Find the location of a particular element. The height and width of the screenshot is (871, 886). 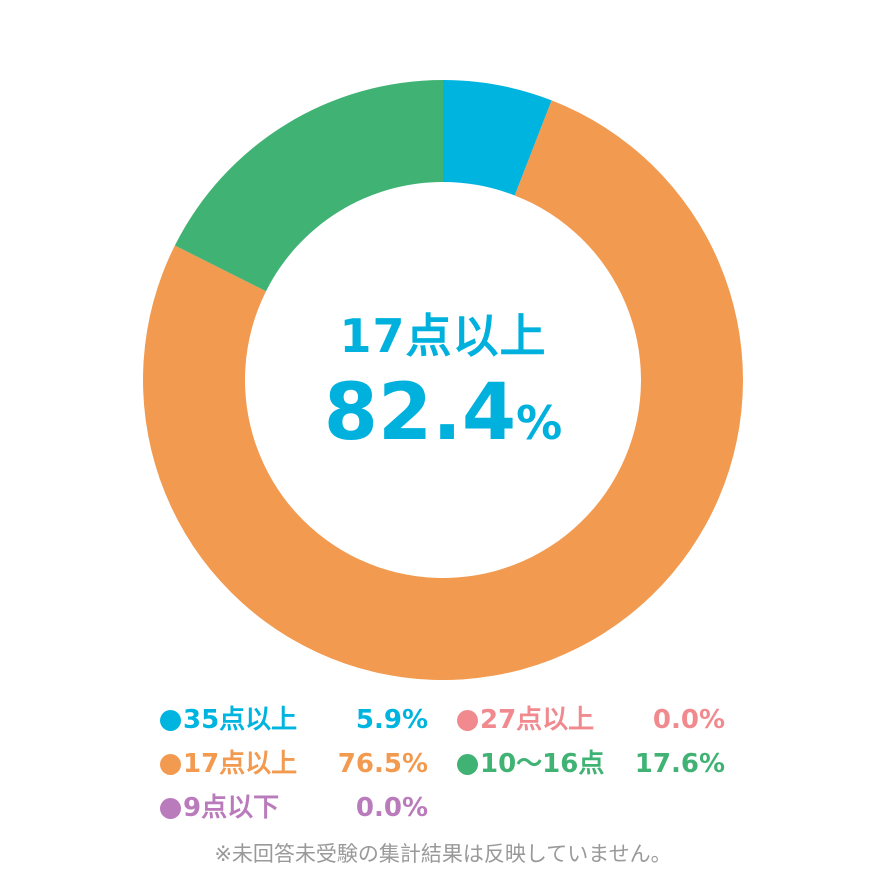

legend-label: 10～16点 is located at coordinates (542, 764).